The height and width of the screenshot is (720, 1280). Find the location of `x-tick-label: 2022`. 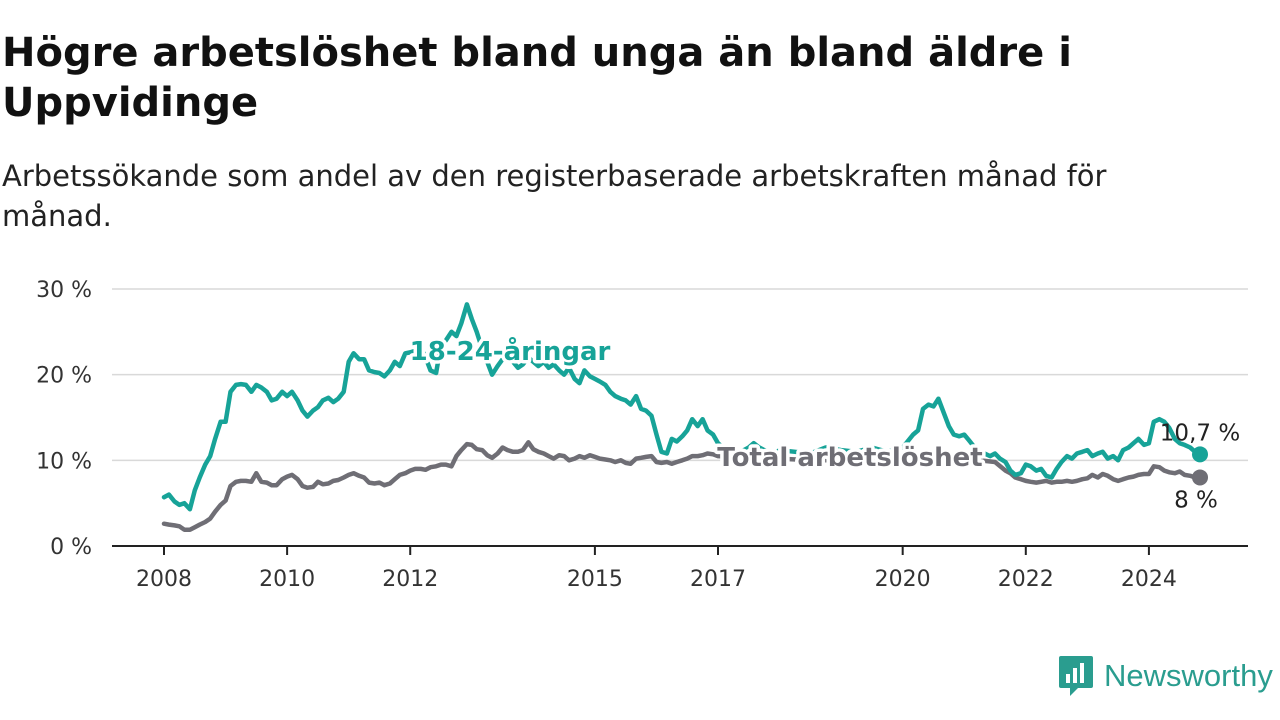

x-tick-label: 2022 is located at coordinates (1026, 579).